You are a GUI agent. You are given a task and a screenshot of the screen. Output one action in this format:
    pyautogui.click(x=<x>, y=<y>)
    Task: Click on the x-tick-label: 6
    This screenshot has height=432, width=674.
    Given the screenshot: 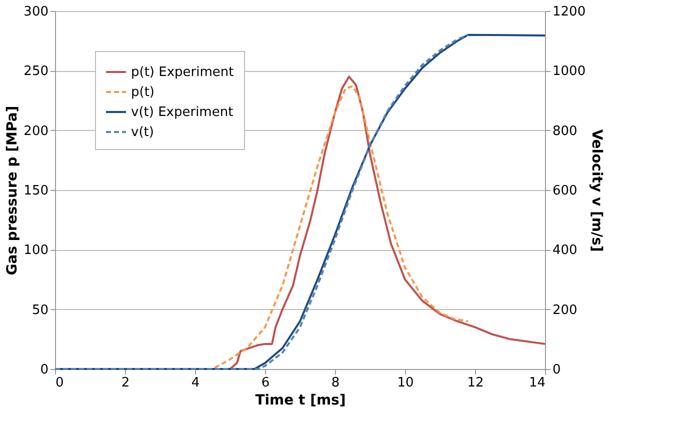 What is the action you would take?
    pyautogui.click(x=265, y=383)
    